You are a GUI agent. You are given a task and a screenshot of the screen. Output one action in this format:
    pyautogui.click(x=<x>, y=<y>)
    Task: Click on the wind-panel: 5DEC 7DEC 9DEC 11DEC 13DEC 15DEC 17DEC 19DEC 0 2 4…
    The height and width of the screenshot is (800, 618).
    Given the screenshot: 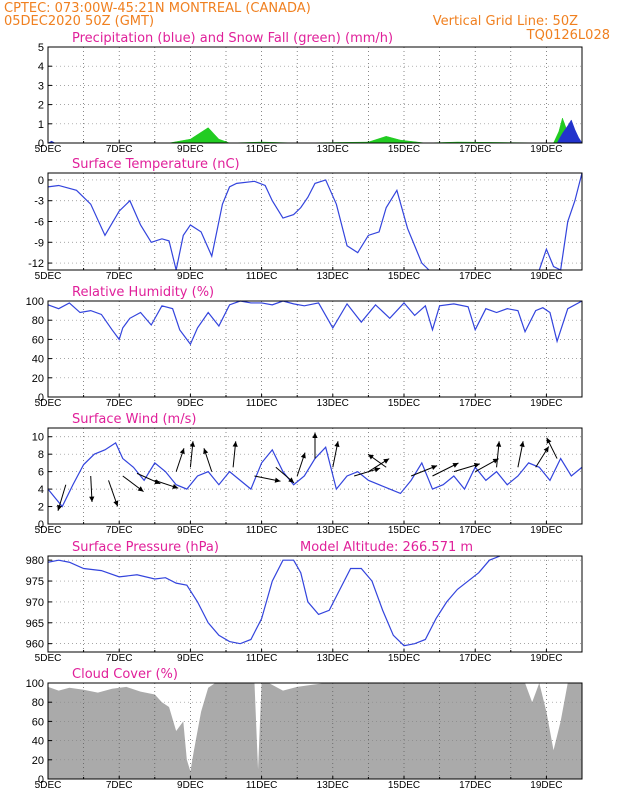 What is the action you would take?
    pyautogui.click(x=307, y=481)
    